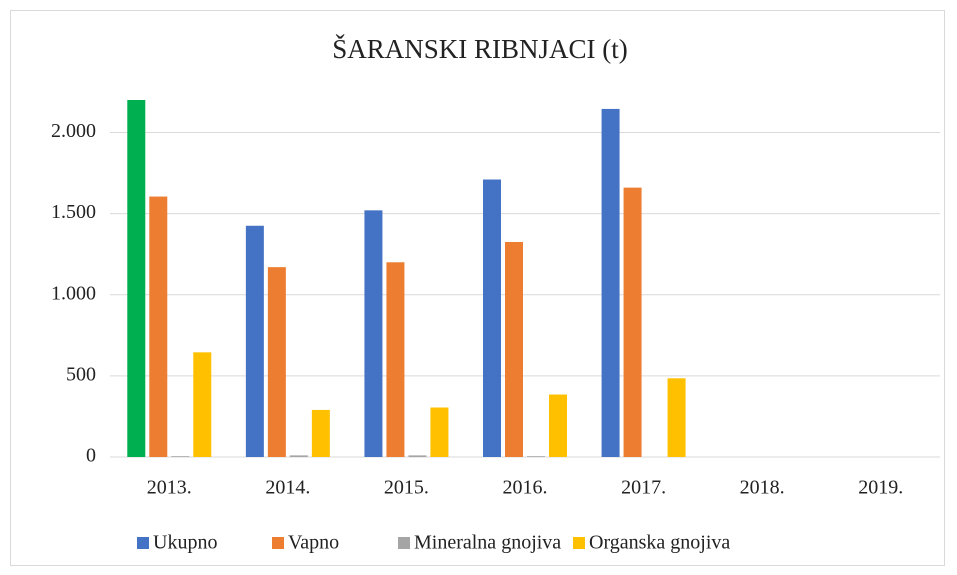  Describe the element at coordinates (525, 488) in the screenshot. I see `x-tick-label: 2016.` at that location.